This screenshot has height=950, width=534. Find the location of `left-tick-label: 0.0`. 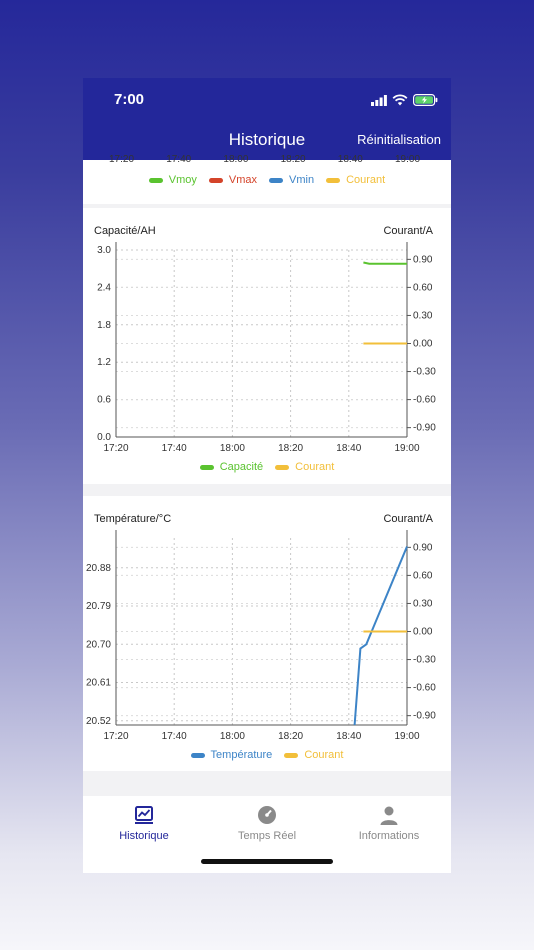

left-tick-label: 0.0 is located at coordinates (104, 437).